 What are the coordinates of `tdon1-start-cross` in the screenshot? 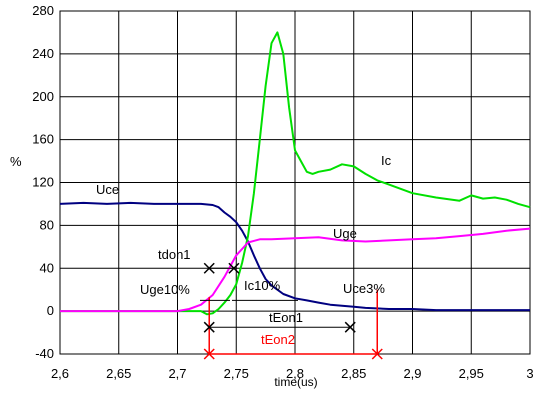 It's located at (209, 268).